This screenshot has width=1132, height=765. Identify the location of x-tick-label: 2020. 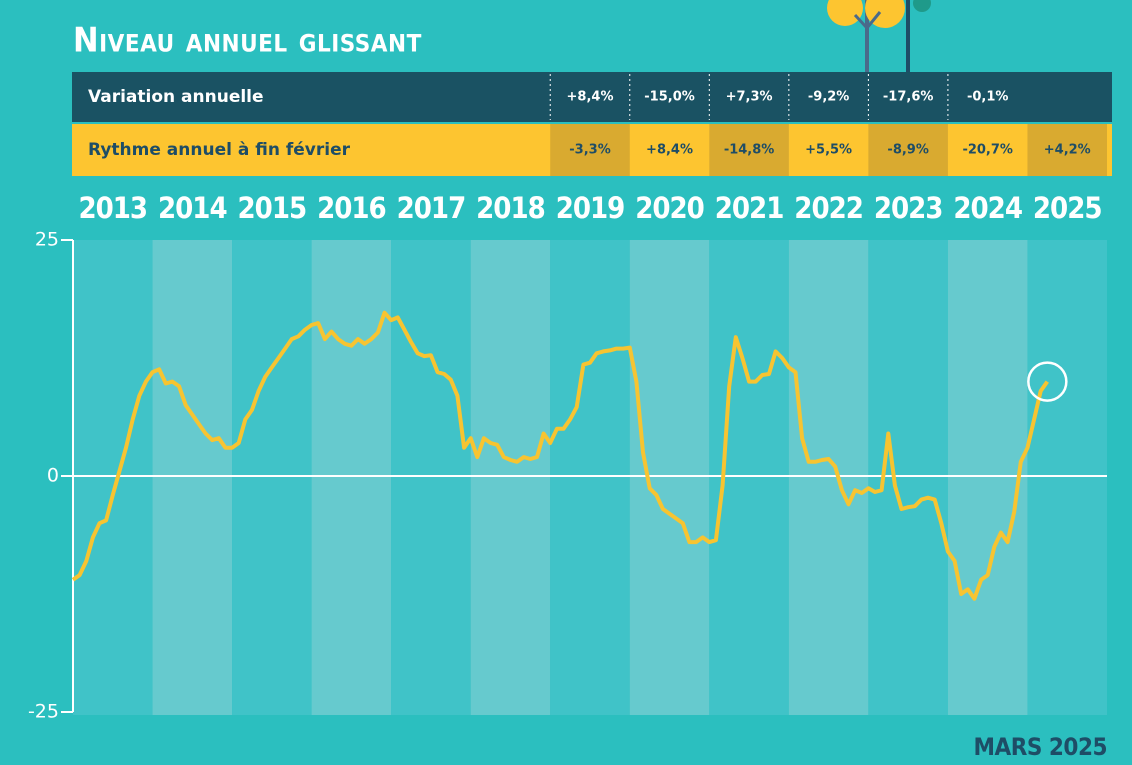
(669, 208).